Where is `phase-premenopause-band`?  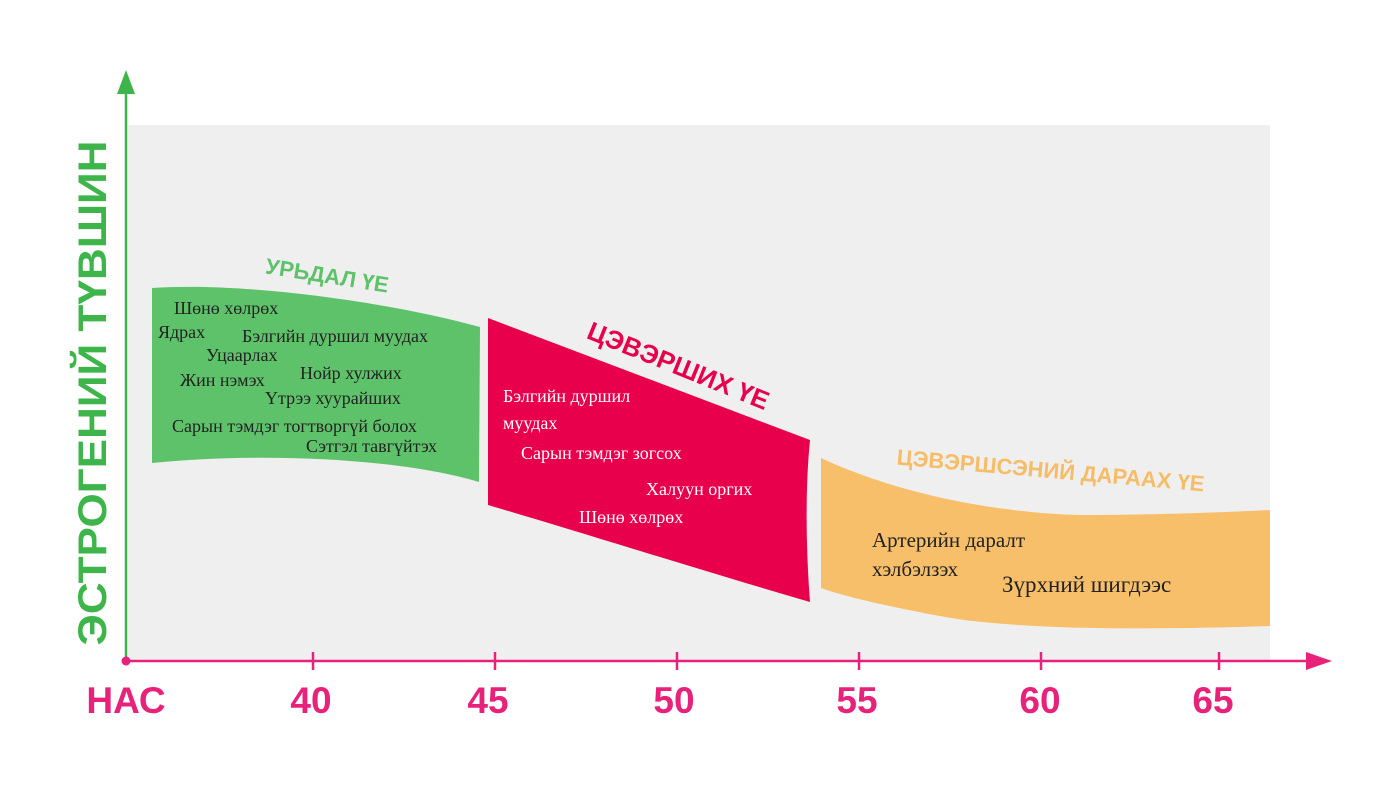 phase-premenopause-band is located at coordinates (316, 384).